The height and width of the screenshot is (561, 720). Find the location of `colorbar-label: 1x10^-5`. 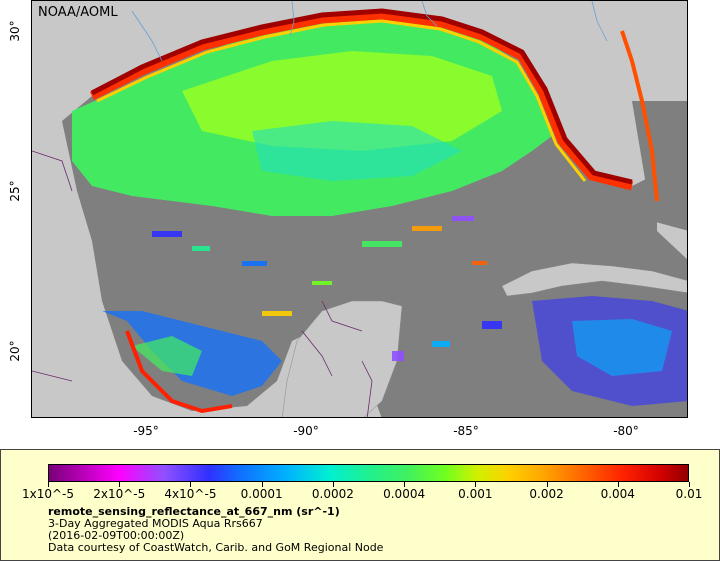

colorbar-label: 1x10^-5 is located at coordinates (48, 494).